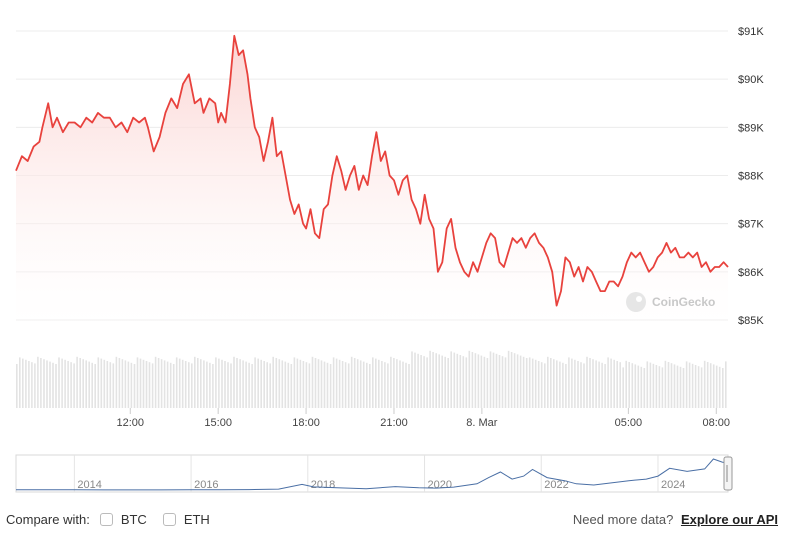 The width and height of the screenshot is (800, 533). What do you see at coordinates (623, 519) in the screenshot?
I see `need-more-text: Need more data?` at bounding box center [623, 519].